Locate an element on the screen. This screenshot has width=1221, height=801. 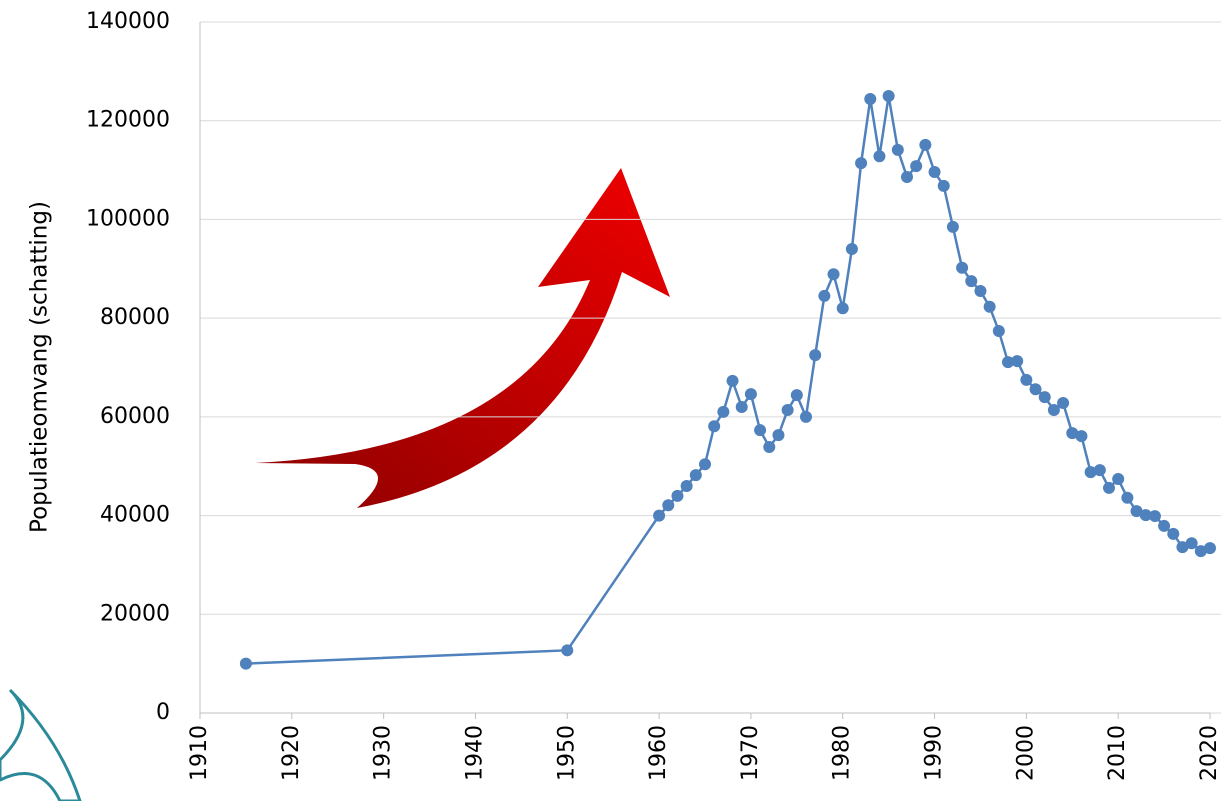
decor-arrow is located at coordinates (462, 338).